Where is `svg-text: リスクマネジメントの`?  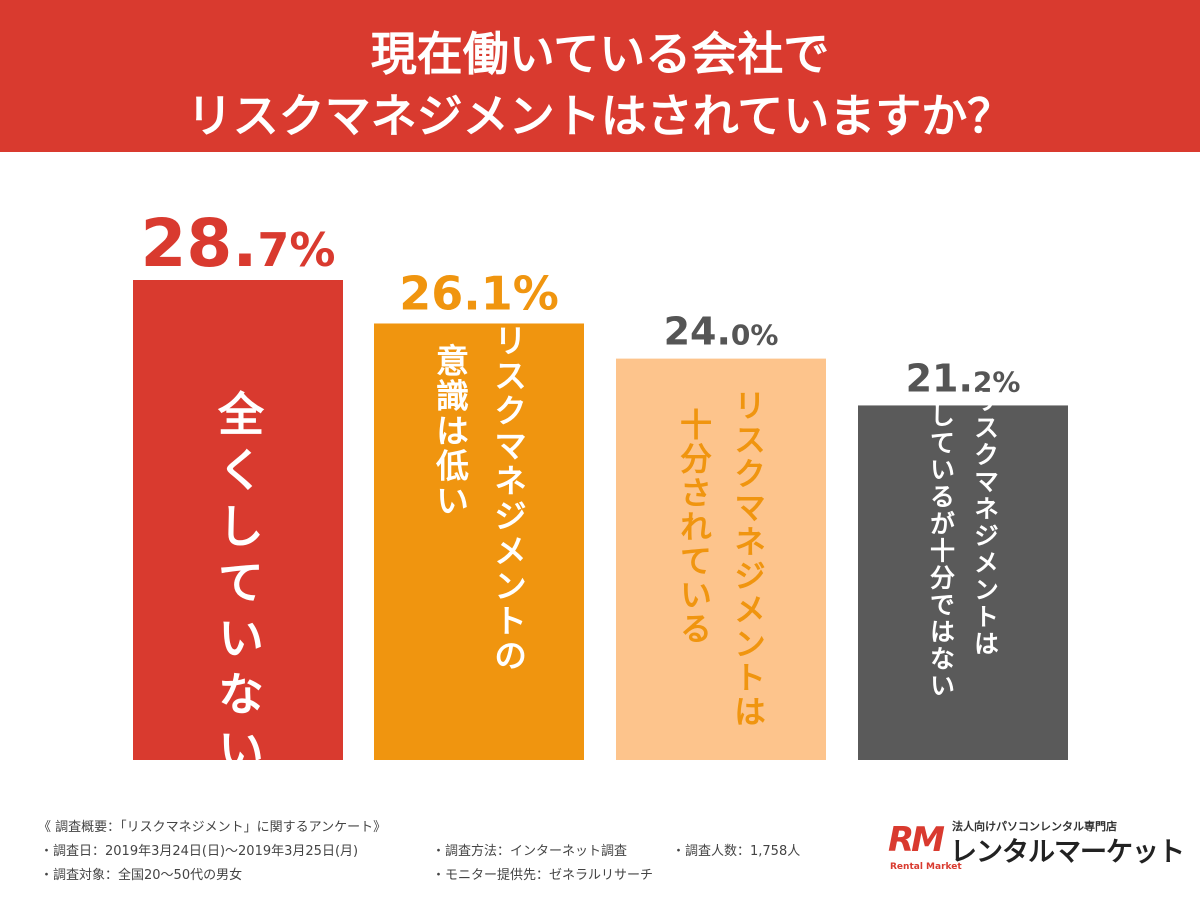 svg-text: リスクマネジメントの is located at coordinates (508, 498).